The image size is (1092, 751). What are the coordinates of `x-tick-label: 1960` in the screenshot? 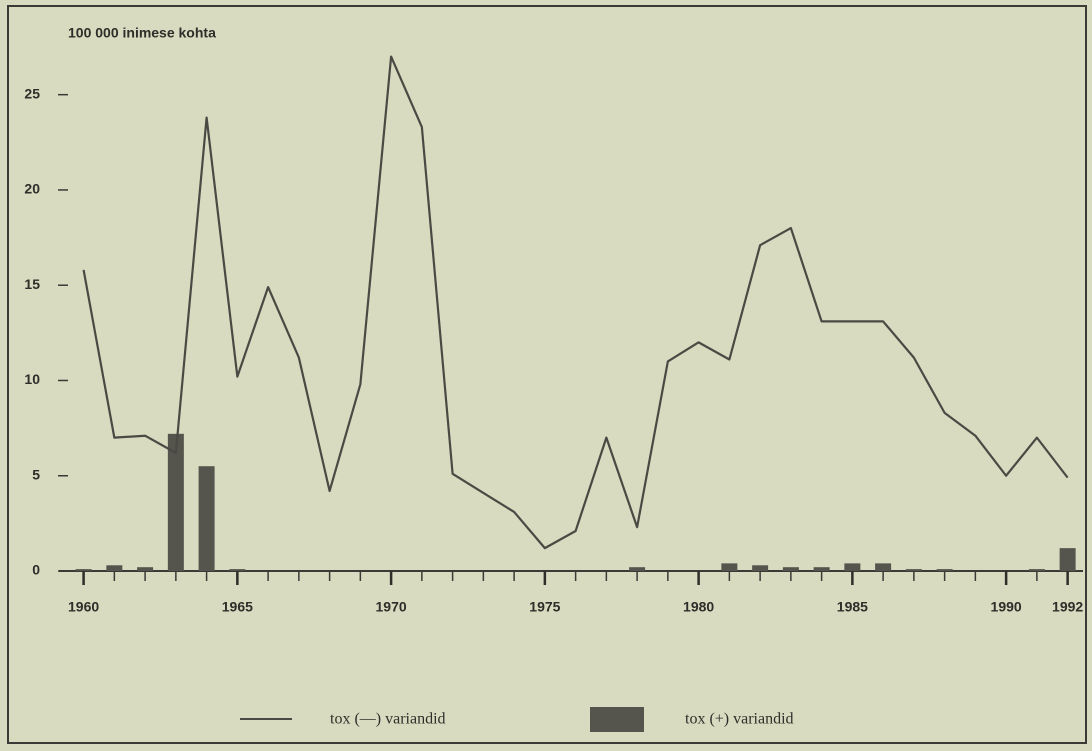 It's located at (83, 607).